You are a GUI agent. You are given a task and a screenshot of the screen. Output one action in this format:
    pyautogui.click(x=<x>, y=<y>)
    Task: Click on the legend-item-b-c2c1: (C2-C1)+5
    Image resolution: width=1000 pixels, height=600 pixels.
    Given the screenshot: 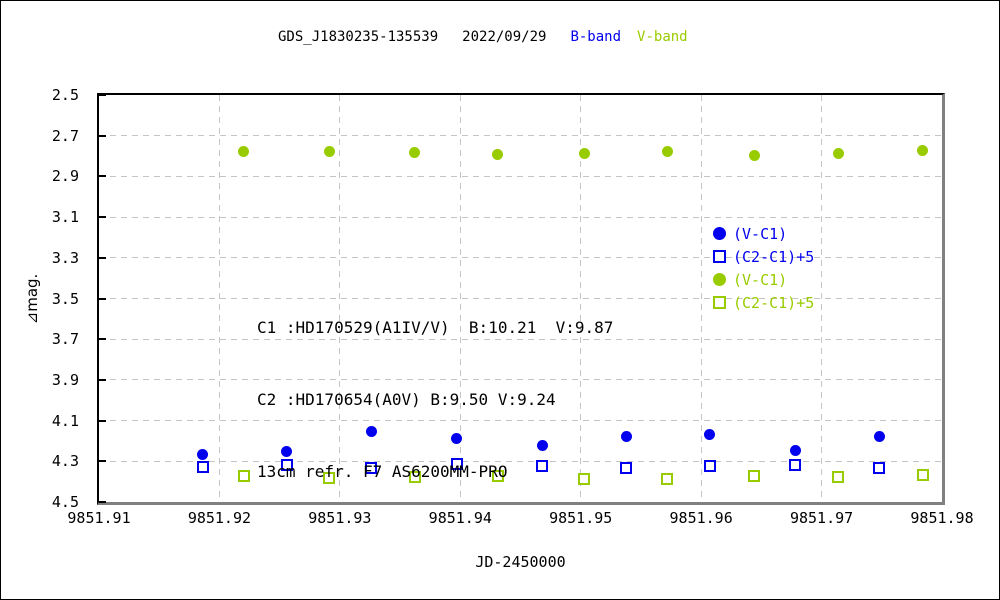 What is the action you would take?
    pyautogui.click(x=763, y=256)
    